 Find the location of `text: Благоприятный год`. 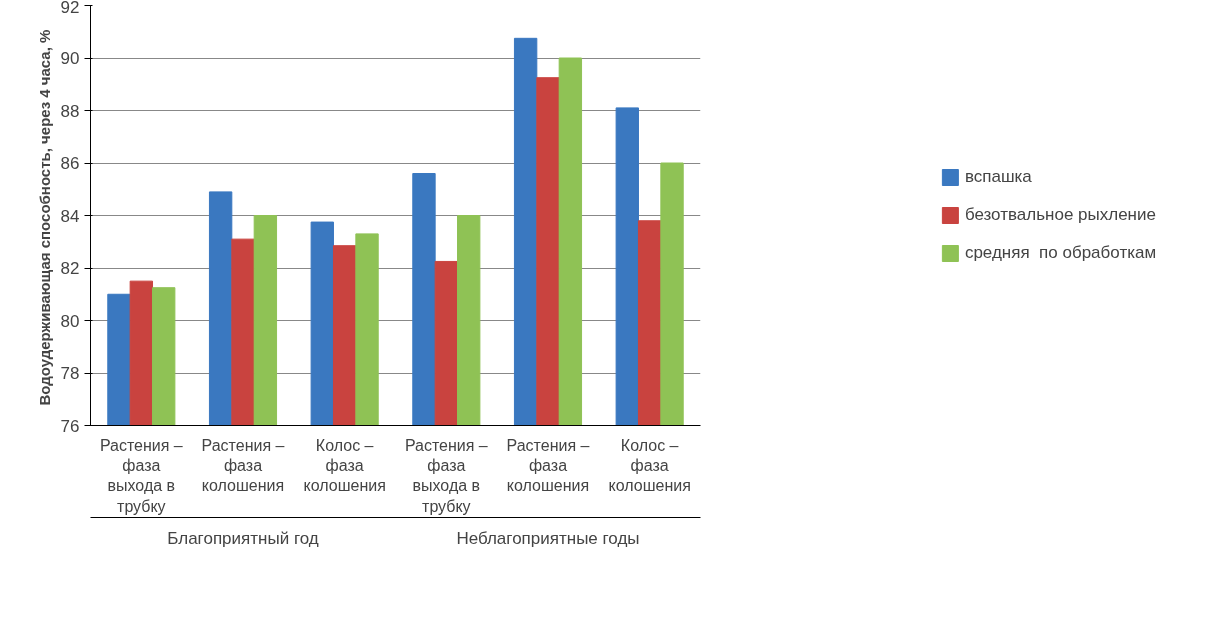

text: Благоприятный год is located at coordinates (243, 538).